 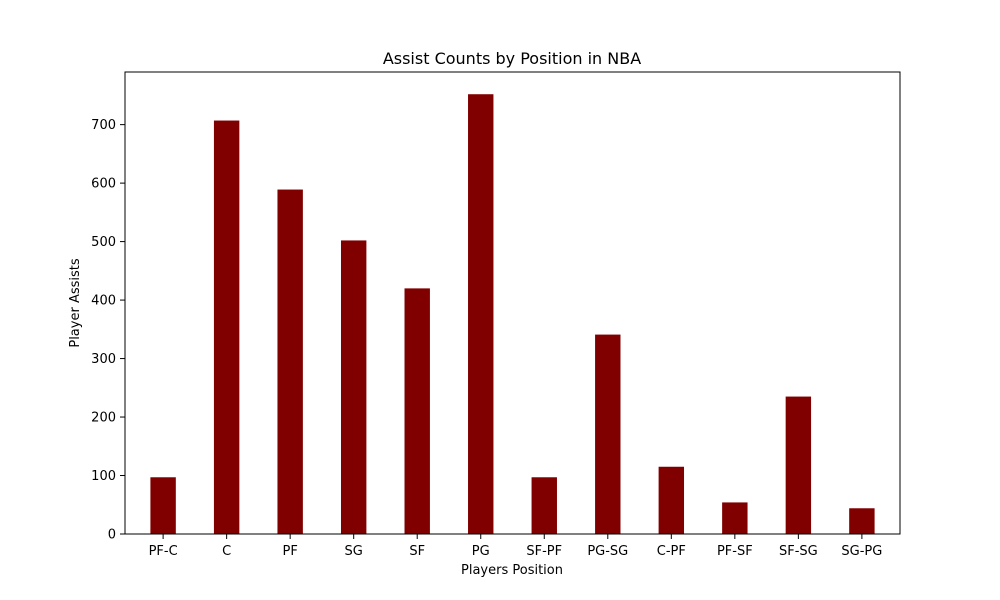 What do you see at coordinates (103, 242) in the screenshot?
I see `y-tick-label: 500` at bounding box center [103, 242].